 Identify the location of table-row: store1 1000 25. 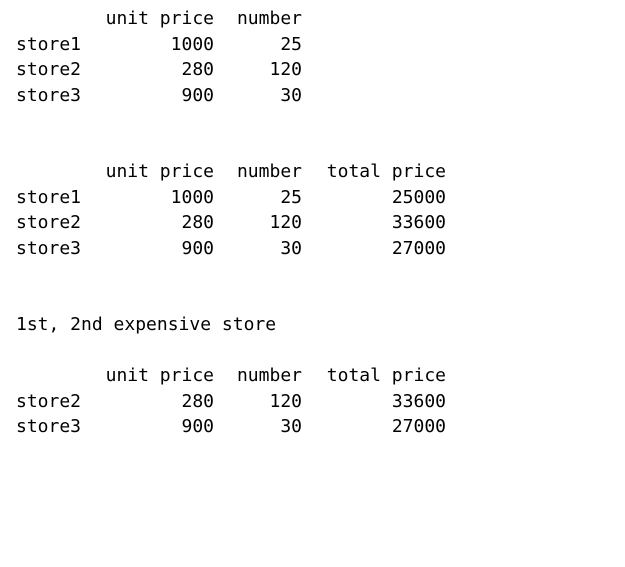
(159, 45).